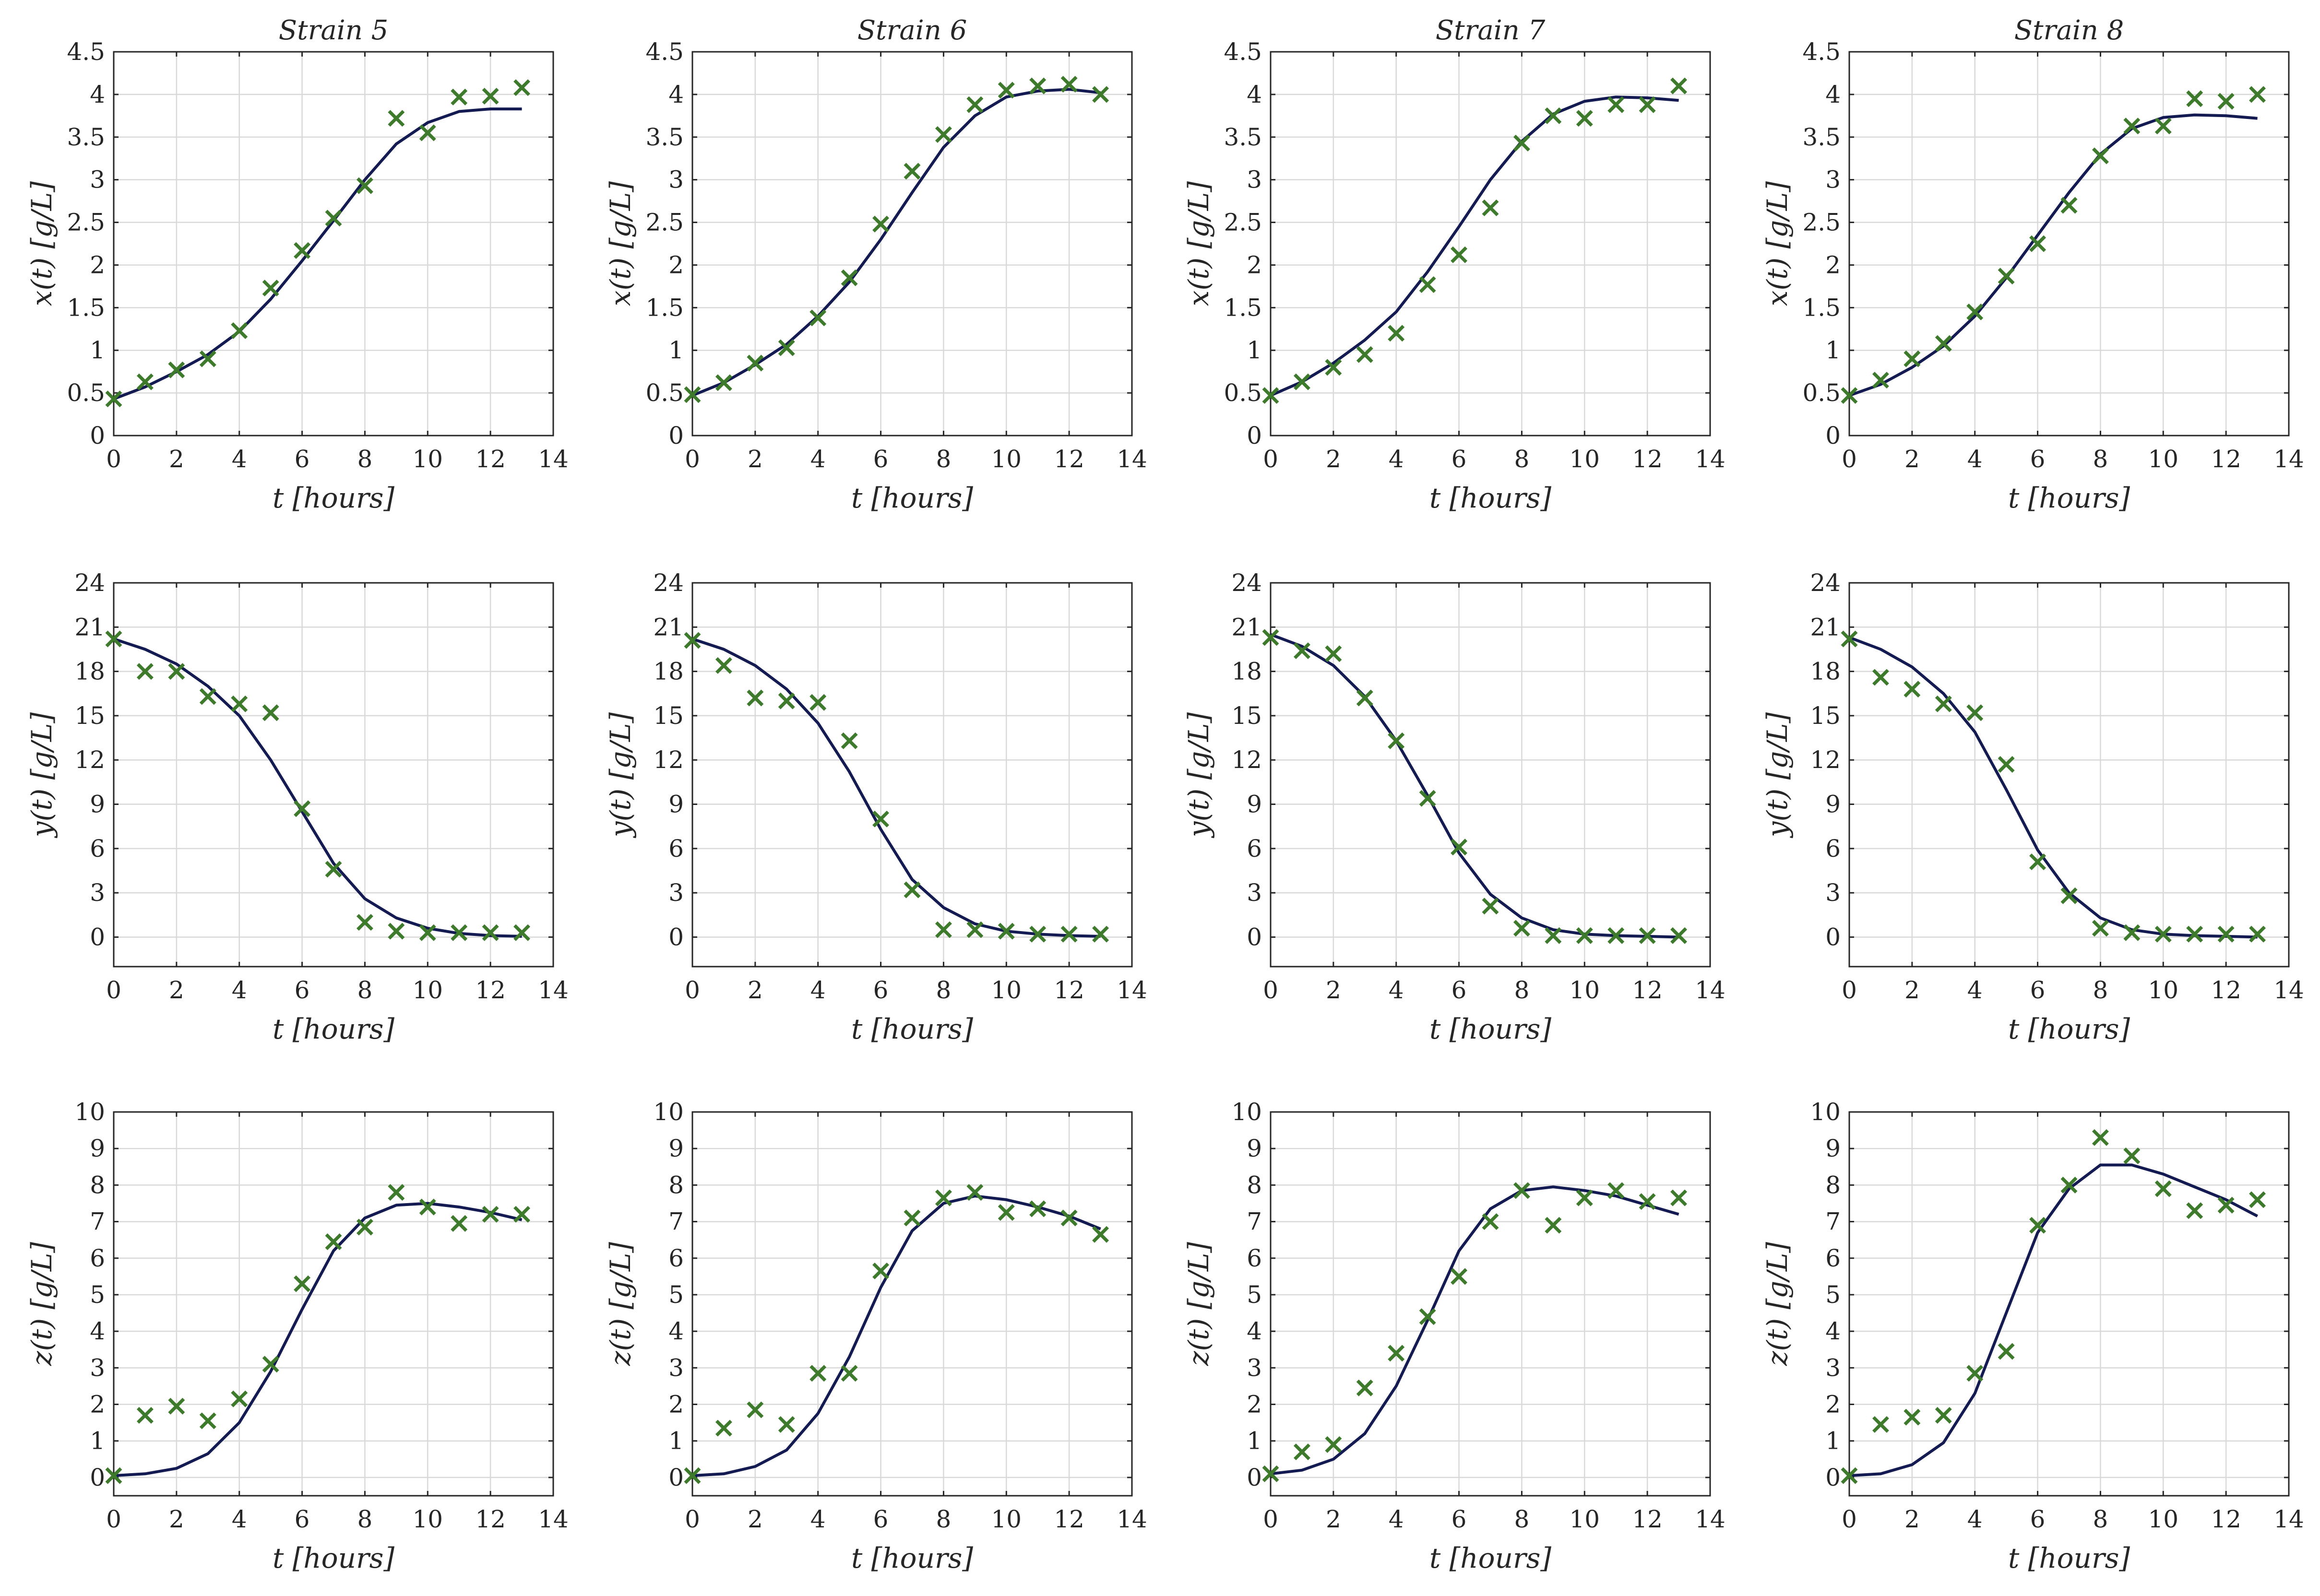 The height and width of the screenshot is (1596, 2320). I want to click on x-axis-label: t [hours], so click(2069, 498).